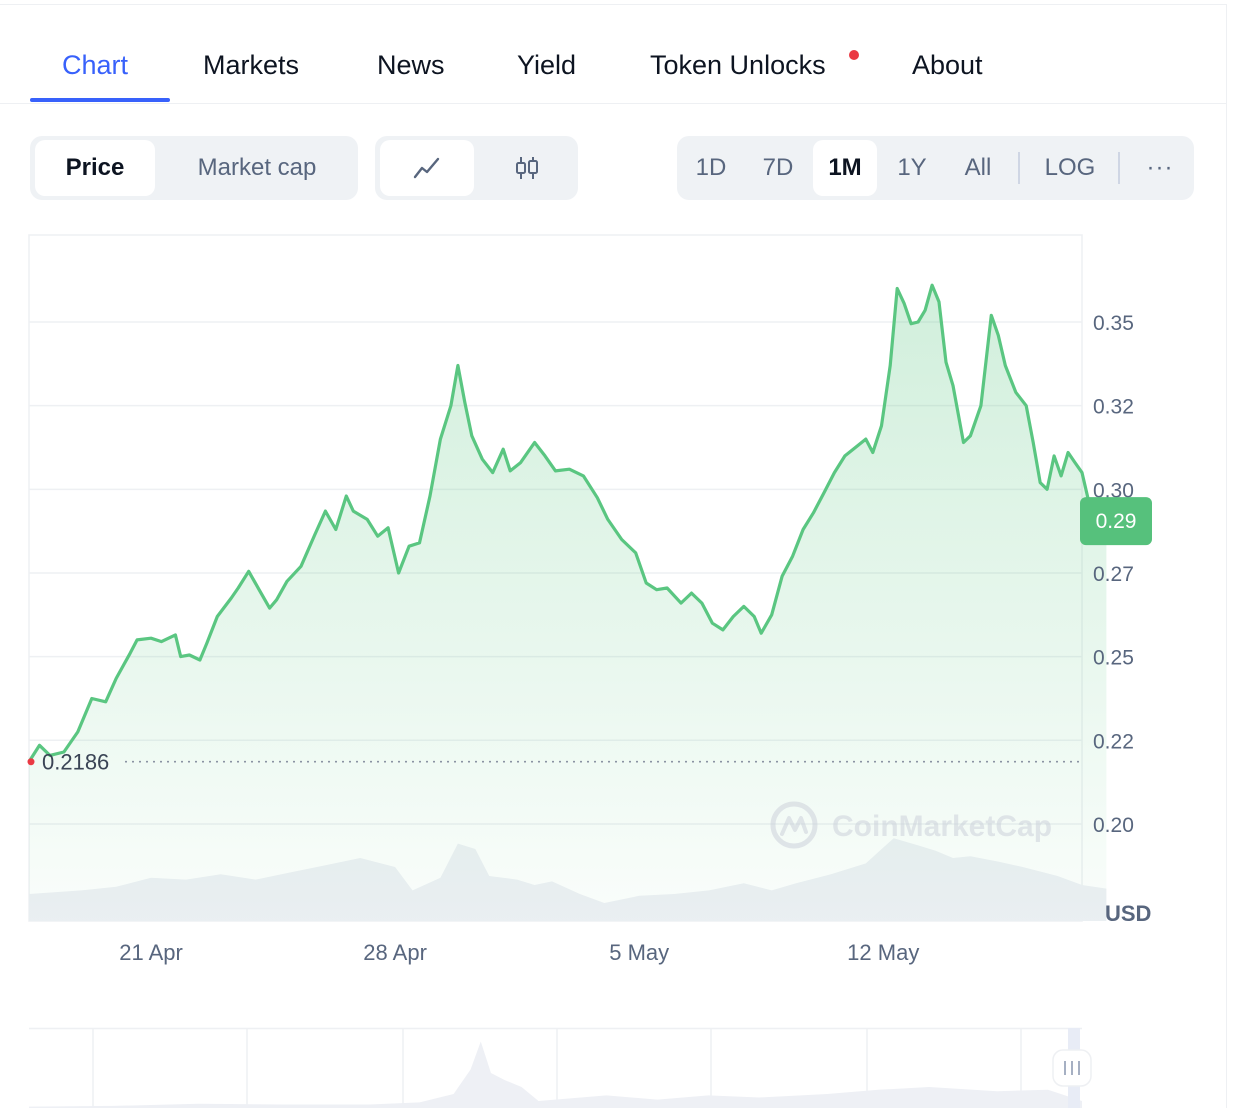 Image resolution: width=1238 pixels, height=1108 pixels. Describe the element at coordinates (151, 952) in the screenshot. I see `x-tick-label: 21 Apr` at that location.